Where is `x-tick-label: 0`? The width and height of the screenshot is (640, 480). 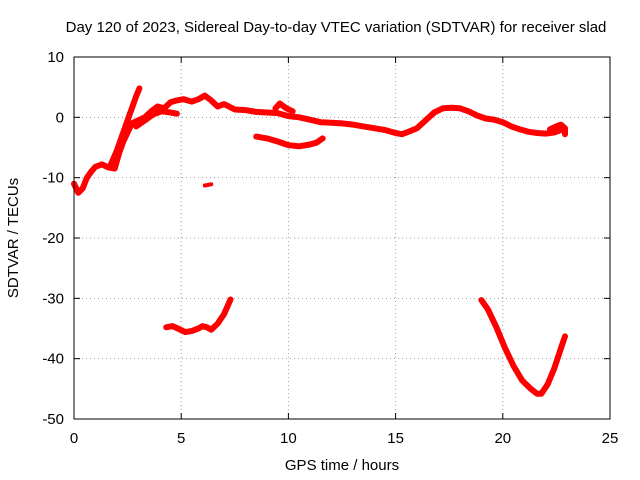
x-tick-label: 0 is located at coordinates (74, 438).